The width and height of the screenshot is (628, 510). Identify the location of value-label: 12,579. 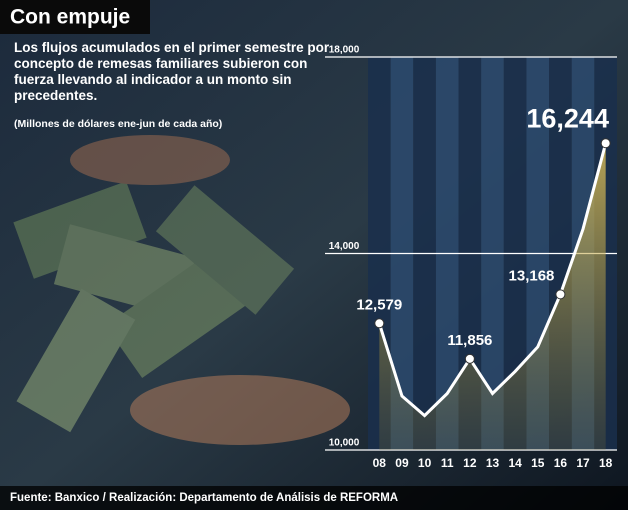
(379, 304).